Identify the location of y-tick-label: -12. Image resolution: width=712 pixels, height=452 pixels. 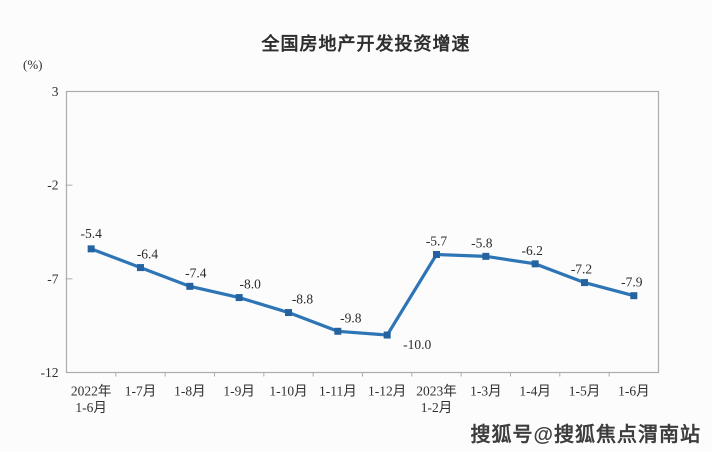
(50, 372).